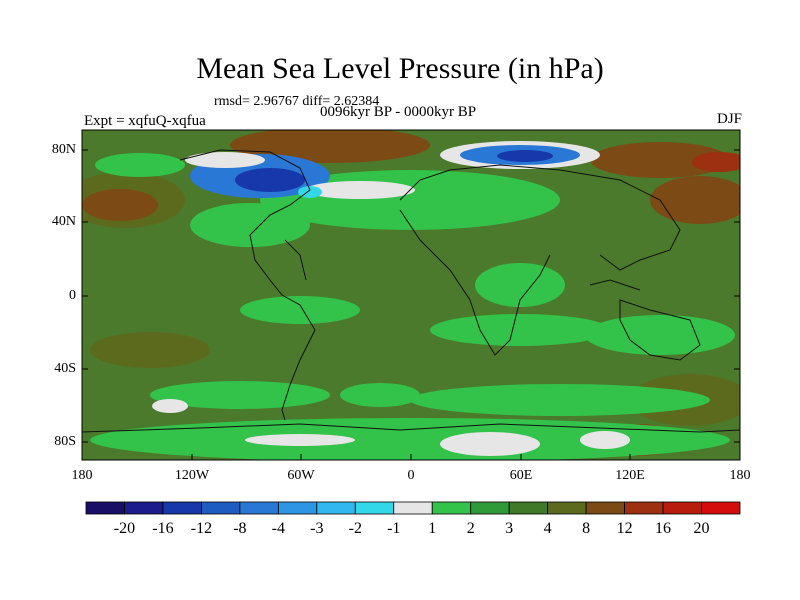 The image size is (800, 600). What do you see at coordinates (432, 528) in the screenshot?
I see `colorbar-label: 1` at bounding box center [432, 528].